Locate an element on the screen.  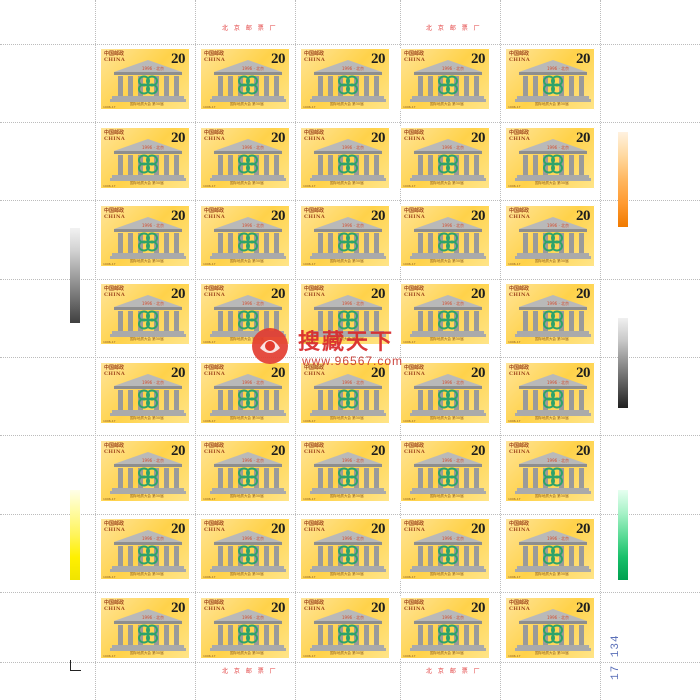
sheet-serial-number: 17 134 is located at coordinates (616, 657).